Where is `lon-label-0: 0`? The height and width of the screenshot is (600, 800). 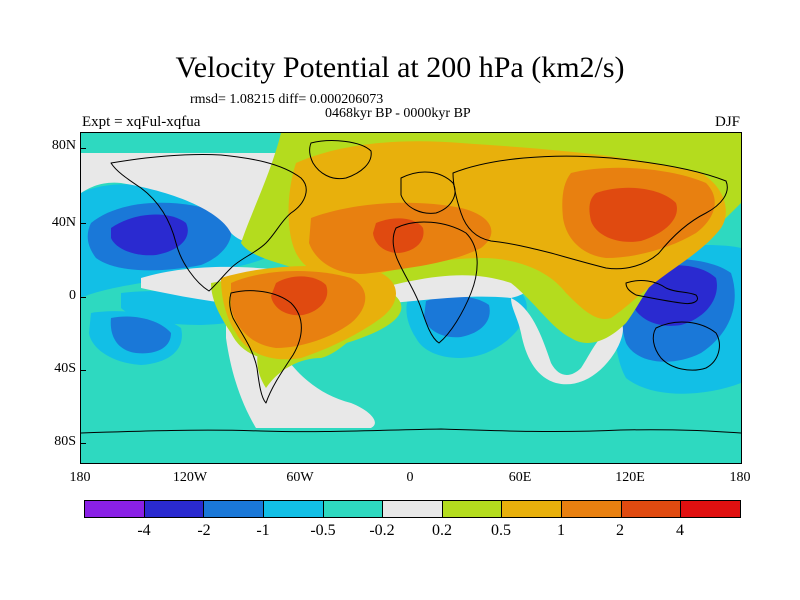 lon-label-0: 0 is located at coordinates (410, 477).